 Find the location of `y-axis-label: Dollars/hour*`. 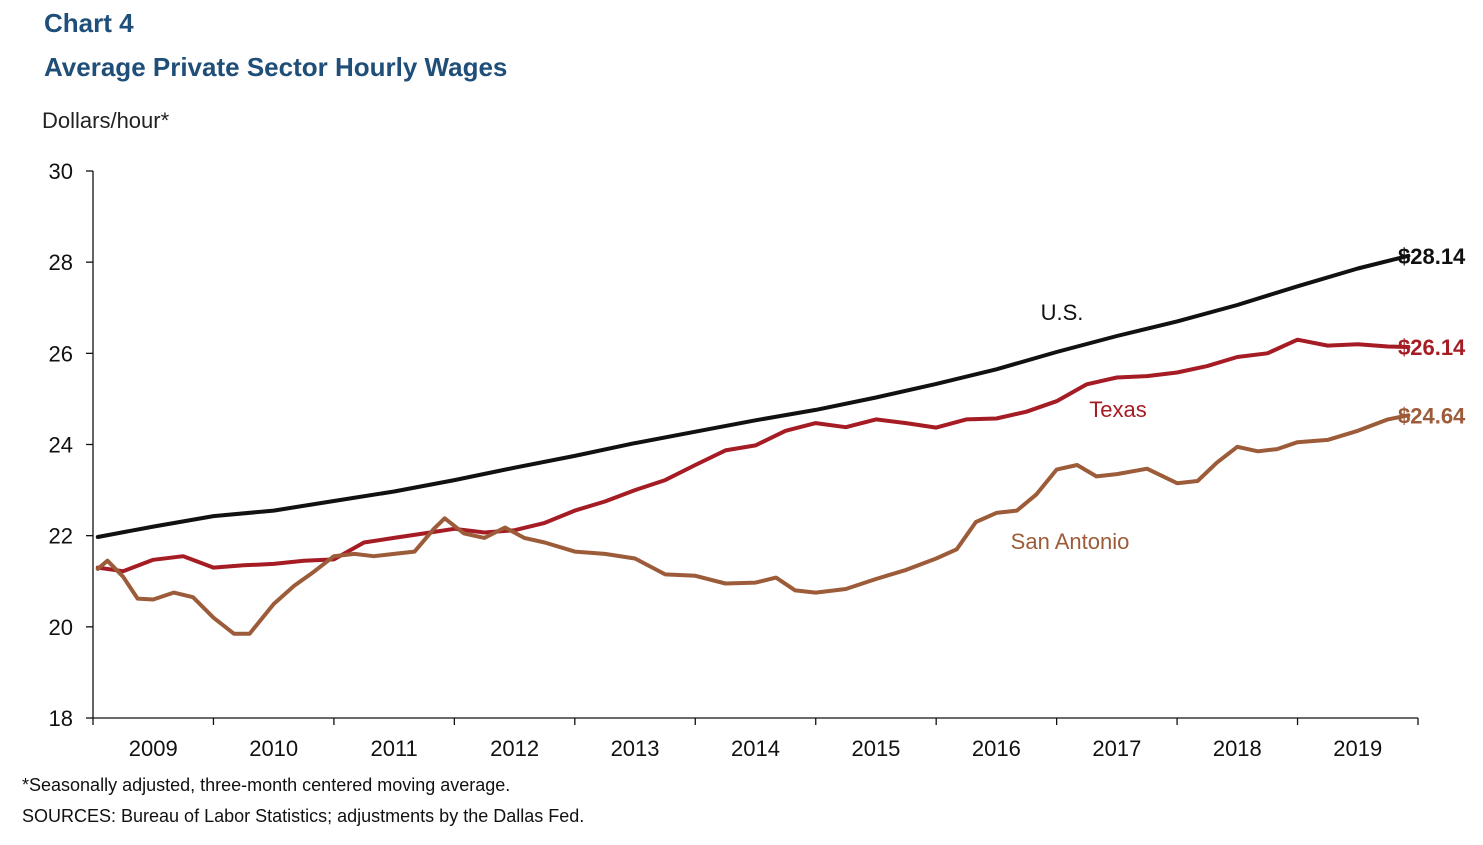

y-axis-label: Dollars/hour* is located at coordinates (106, 120).